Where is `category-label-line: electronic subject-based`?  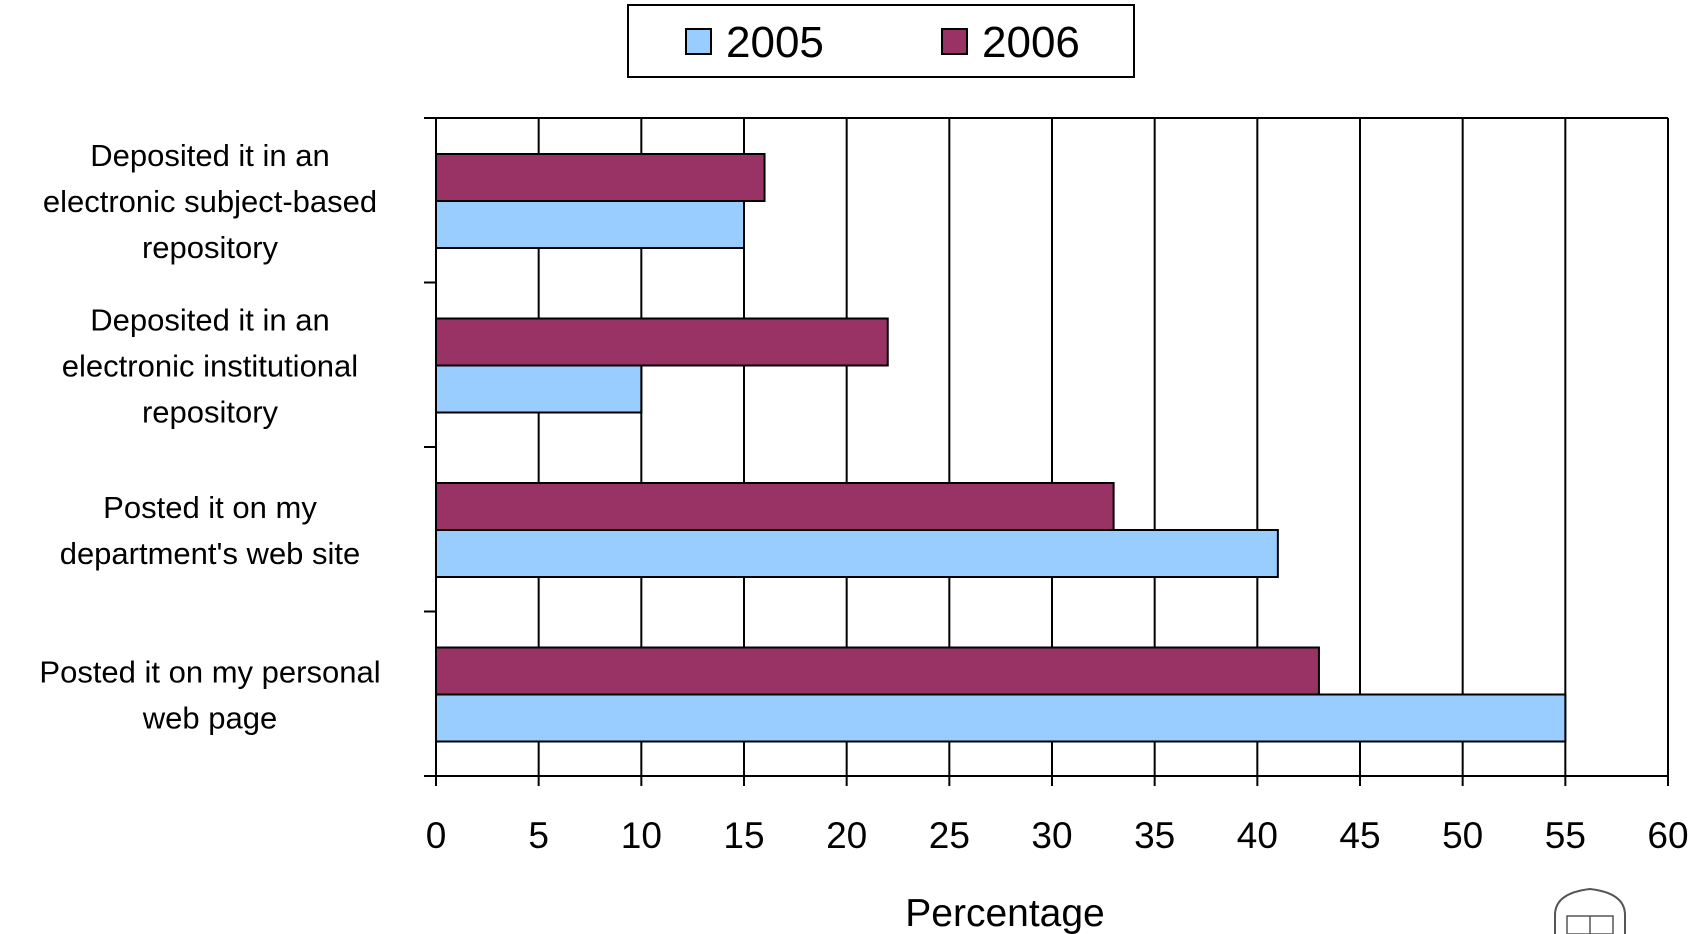 category-label-line: electronic subject-based is located at coordinates (210, 201).